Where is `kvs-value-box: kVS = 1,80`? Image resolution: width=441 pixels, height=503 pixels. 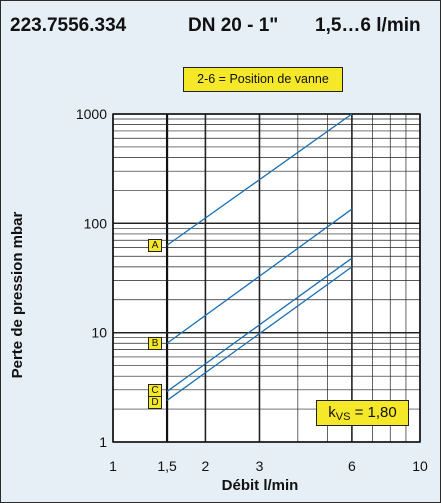
kvs-value-box: kVS = 1,80 is located at coordinates (362, 413).